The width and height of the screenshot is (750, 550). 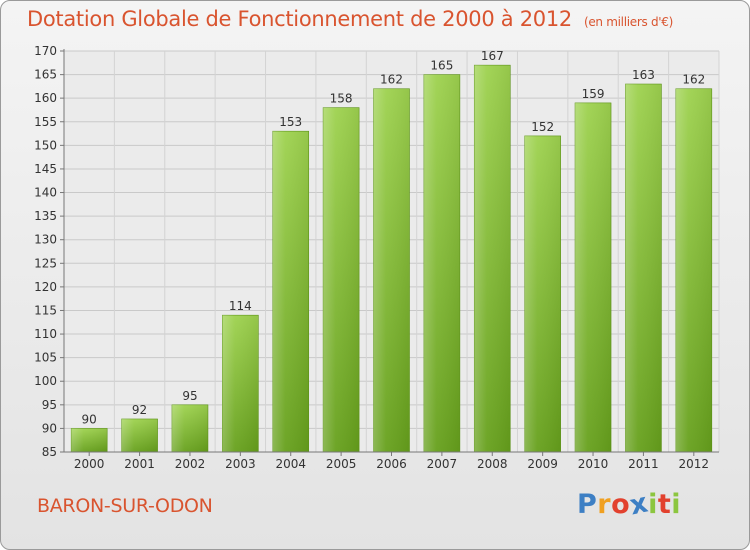 I want to click on data-label: 95, so click(x=189, y=396).